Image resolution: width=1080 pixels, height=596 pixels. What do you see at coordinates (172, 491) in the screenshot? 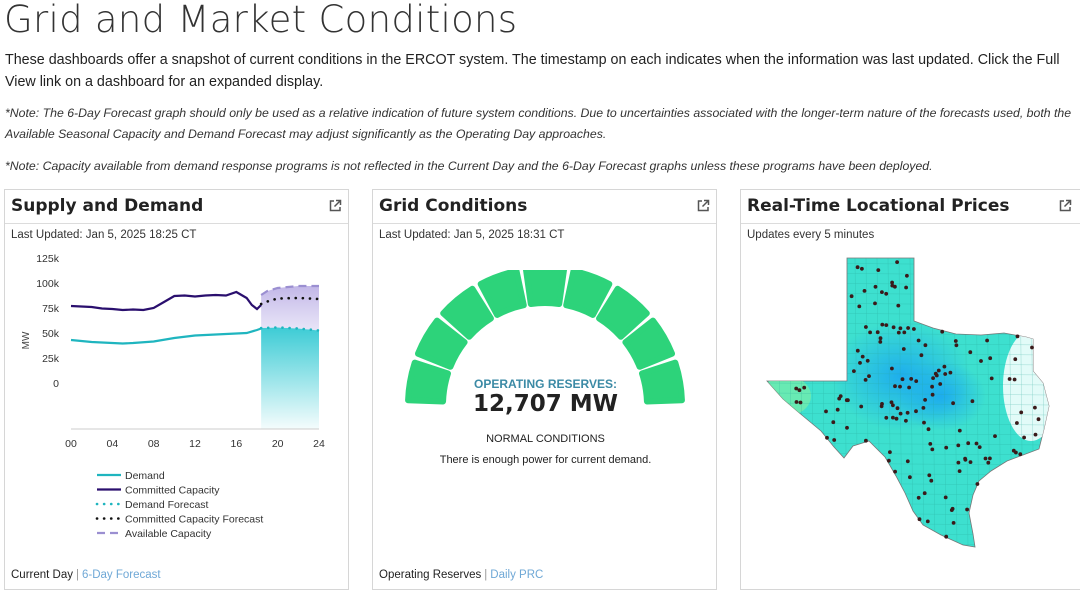
I see `legend-label: Committed Capacity` at bounding box center [172, 491].